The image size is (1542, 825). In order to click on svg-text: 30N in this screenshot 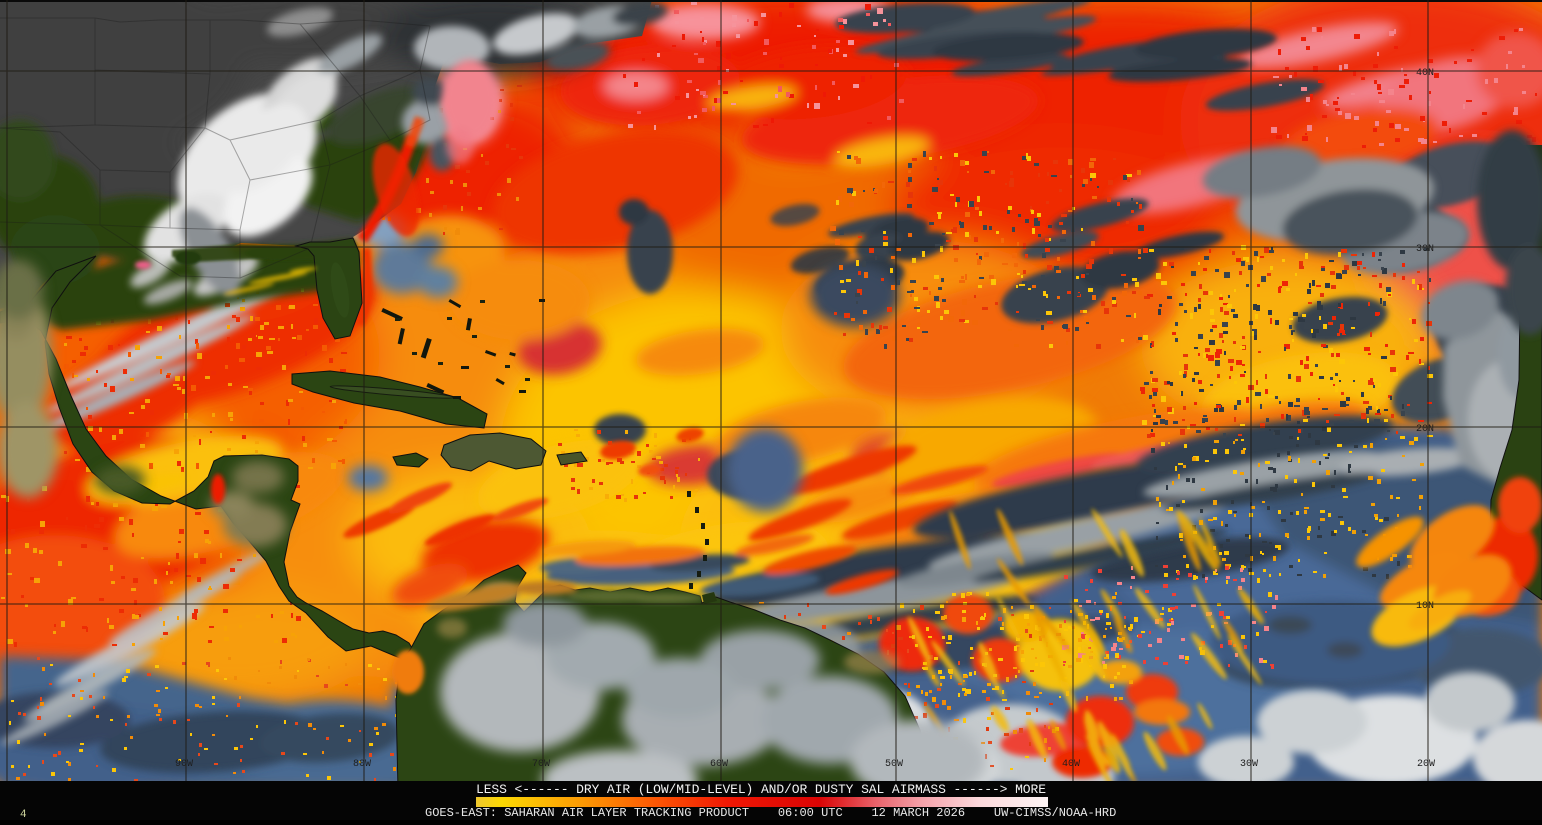, I will do `click(1425, 249)`.